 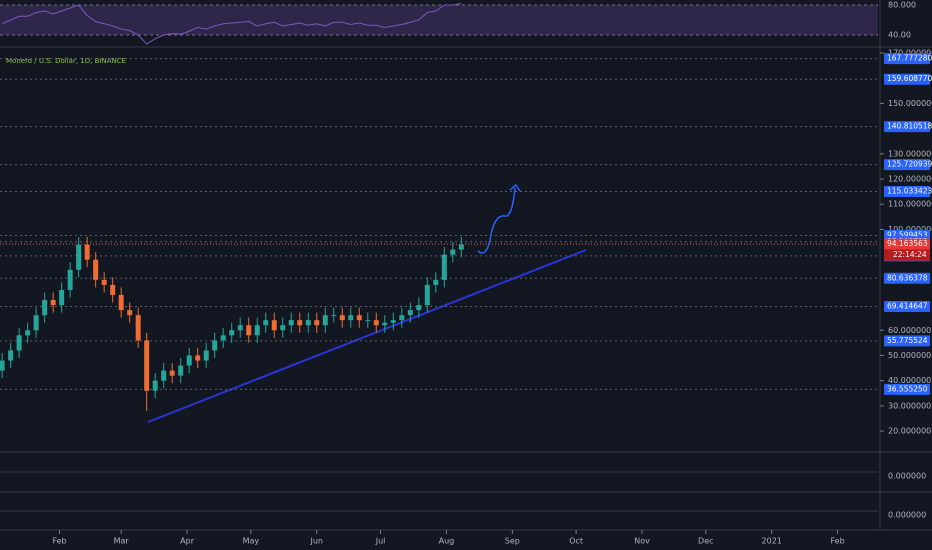 What do you see at coordinates (910, 204) in the screenshot?
I see `y-tick-label: 110.000000` at bounding box center [910, 204].